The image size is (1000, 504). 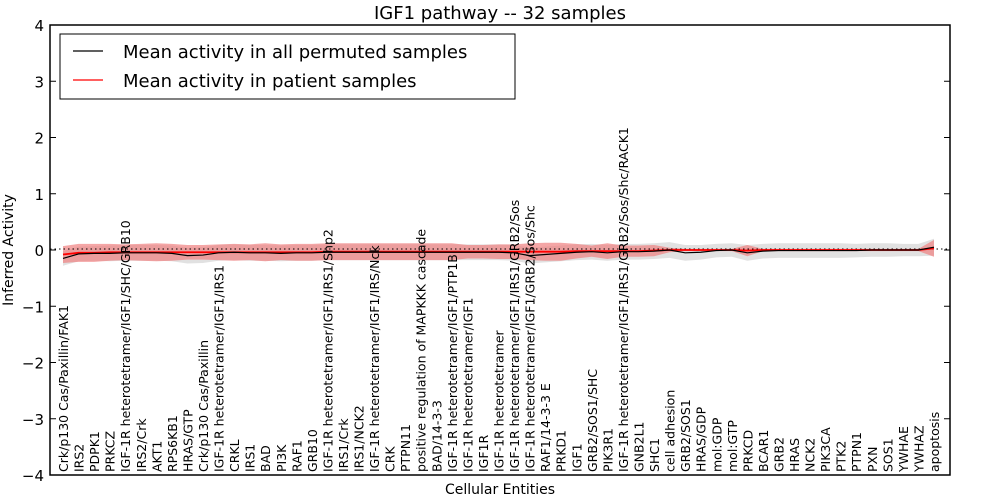 I want to click on x-tick-label: GRB2/SOS1, so click(x=685, y=435).